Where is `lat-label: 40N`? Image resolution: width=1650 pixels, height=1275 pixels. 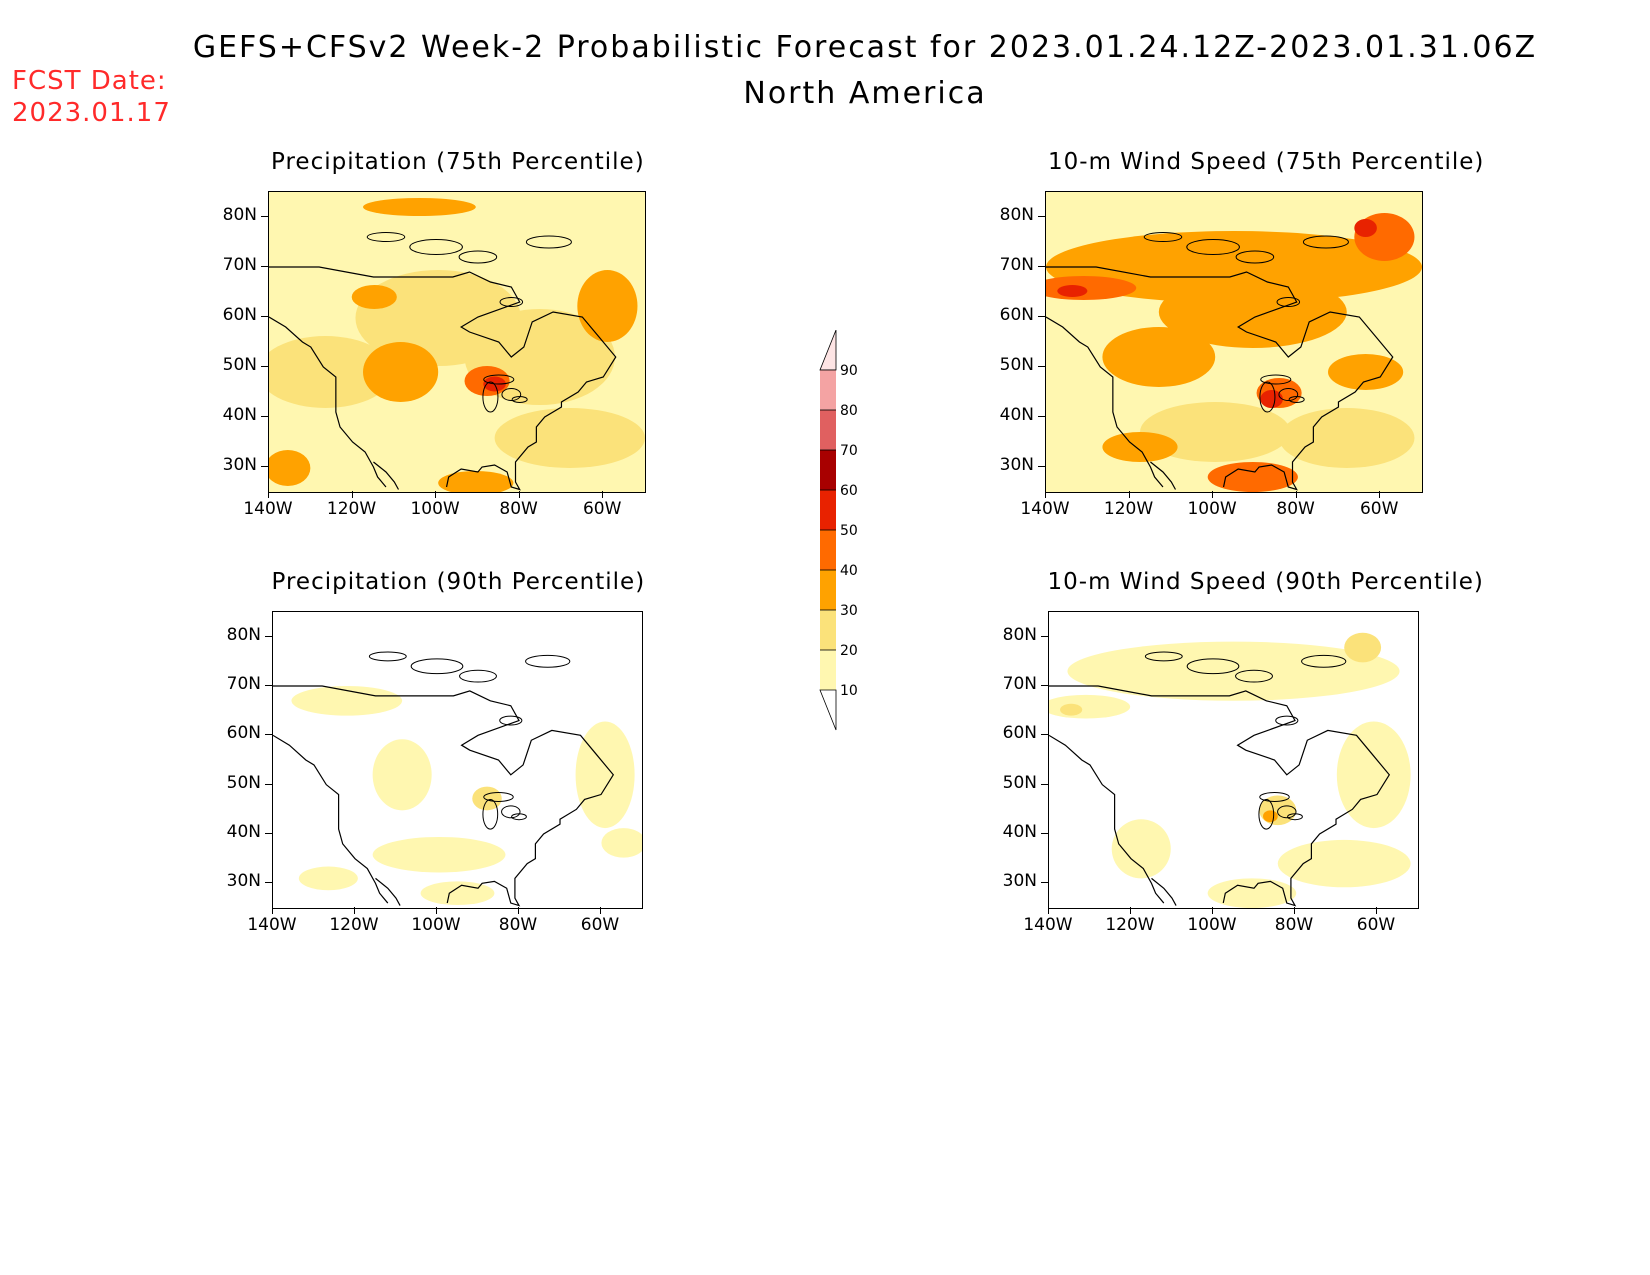 lat-label: 40N is located at coordinates (243, 832).